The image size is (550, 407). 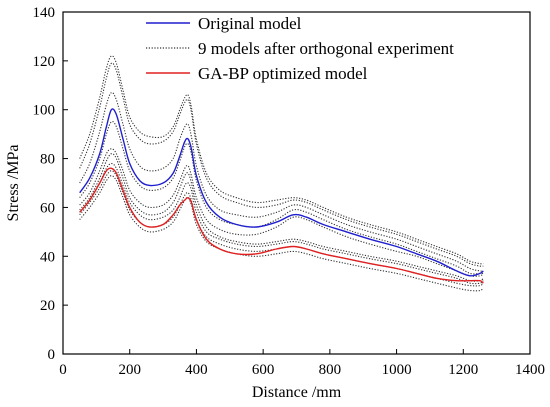 What do you see at coordinates (44, 13) in the screenshot?
I see `y-tick-label: 140` at bounding box center [44, 13].